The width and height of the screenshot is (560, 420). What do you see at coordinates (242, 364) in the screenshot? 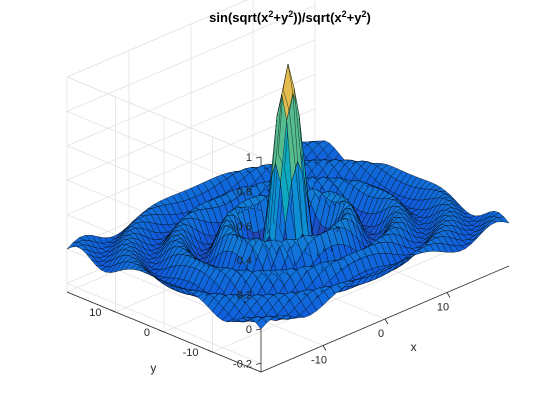
I see `z-tick-label: -0.2` at bounding box center [242, 364].